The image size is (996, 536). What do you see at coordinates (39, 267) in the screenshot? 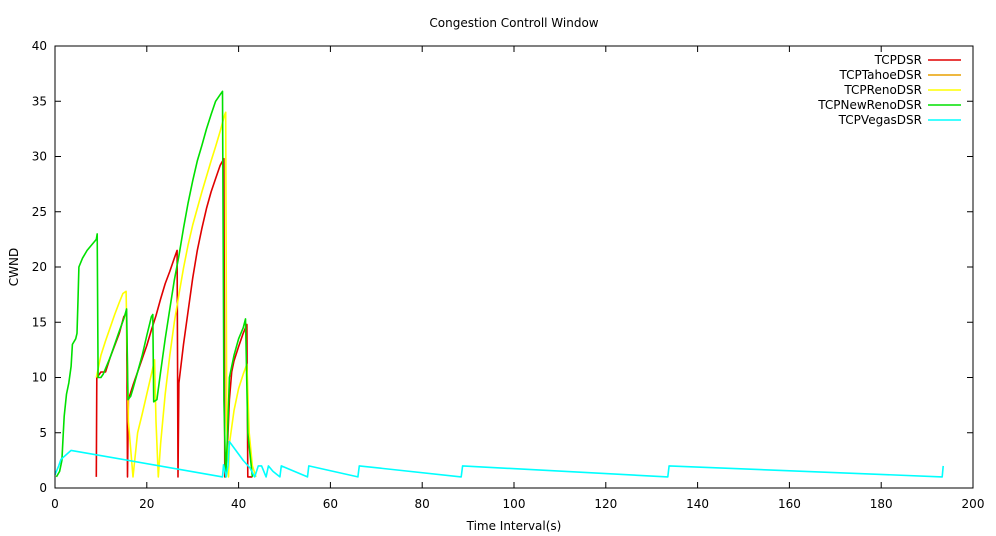
I see `y-tick-label: 20` at bounding box center [39, 267].